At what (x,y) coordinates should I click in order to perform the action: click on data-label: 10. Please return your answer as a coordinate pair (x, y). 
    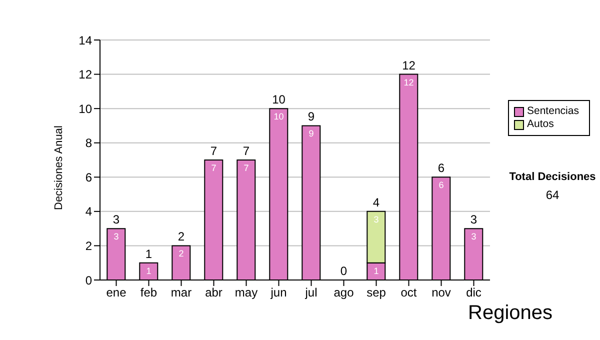
    Looking at the image, I should click on (279, 117).